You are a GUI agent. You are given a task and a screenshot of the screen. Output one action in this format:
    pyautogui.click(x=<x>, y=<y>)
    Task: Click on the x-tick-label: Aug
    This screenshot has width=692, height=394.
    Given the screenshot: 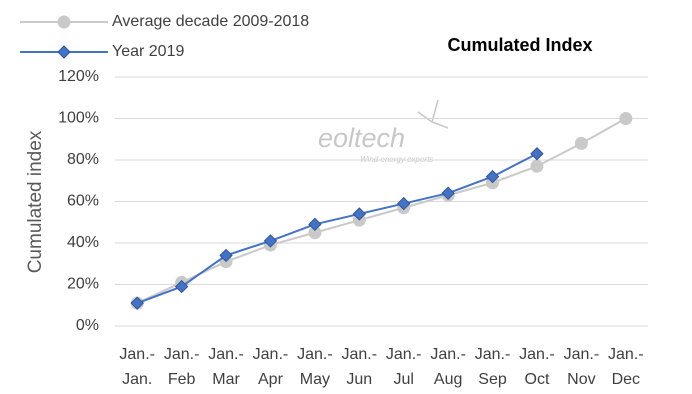 What is the action you would take?
    pyautogui.click(x=448, y=379)
    